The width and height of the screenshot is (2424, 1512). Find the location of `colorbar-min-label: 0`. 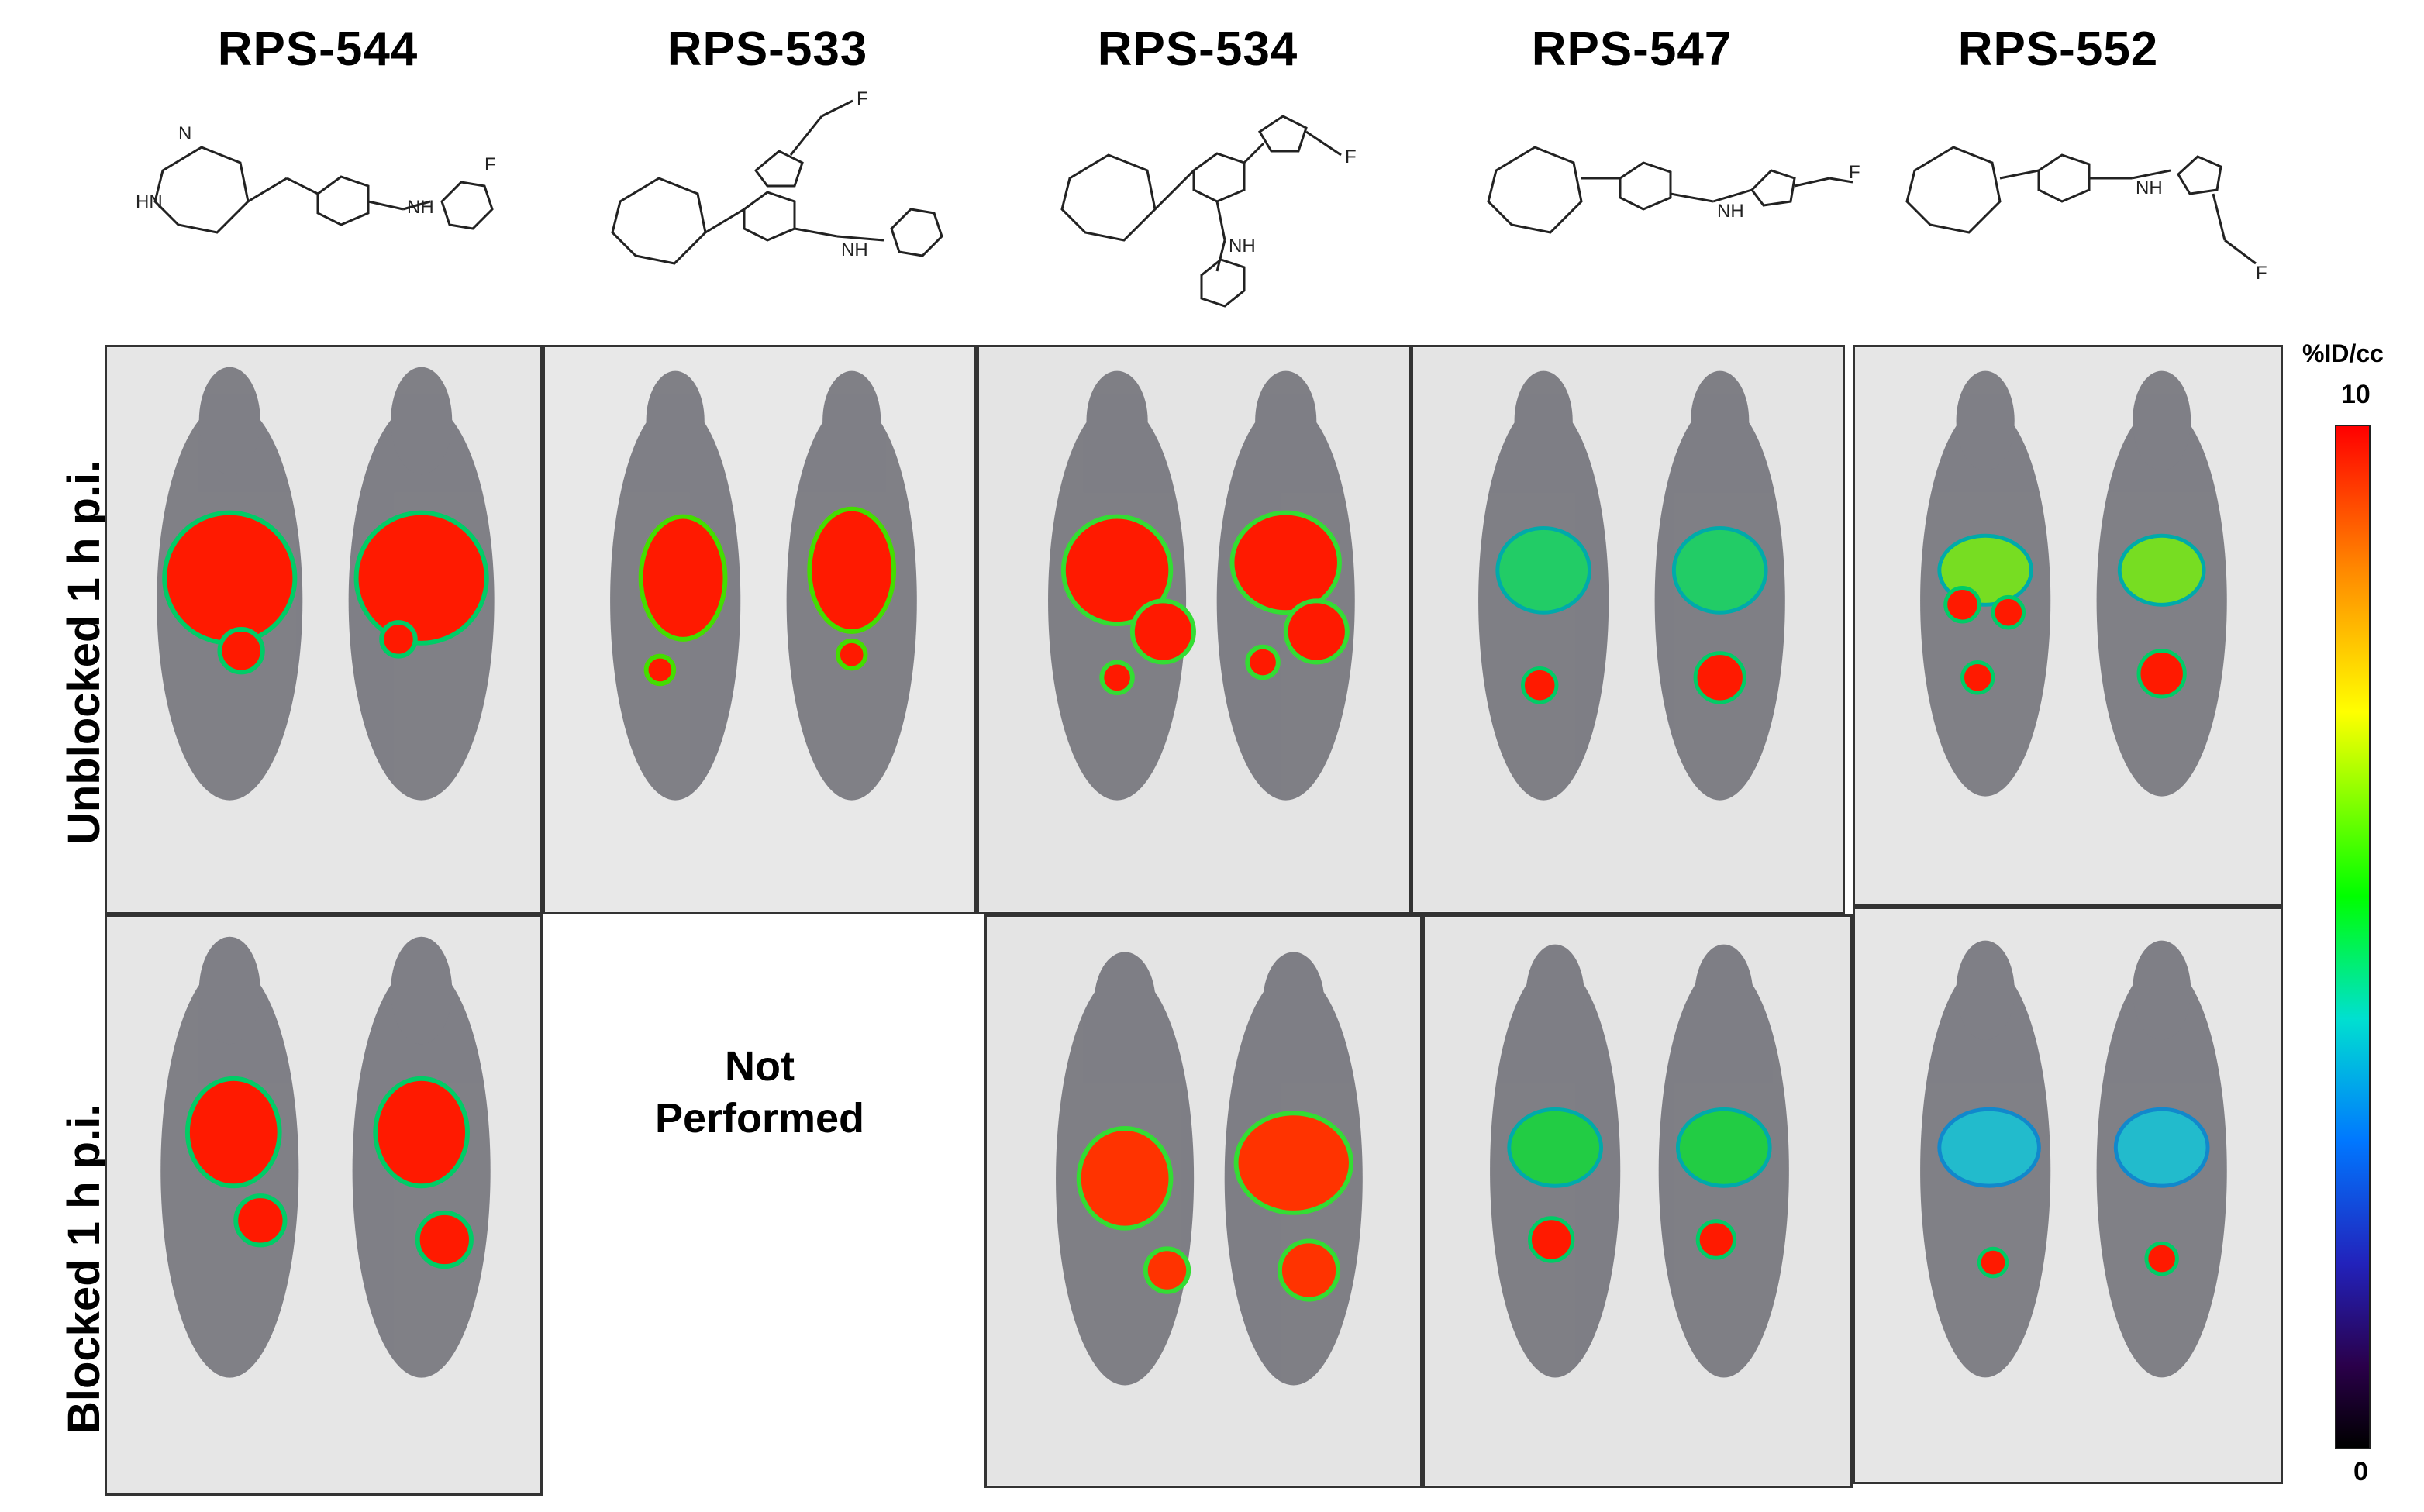

colorbar-min-label: 0 is located at coordinates (2360, 1471).